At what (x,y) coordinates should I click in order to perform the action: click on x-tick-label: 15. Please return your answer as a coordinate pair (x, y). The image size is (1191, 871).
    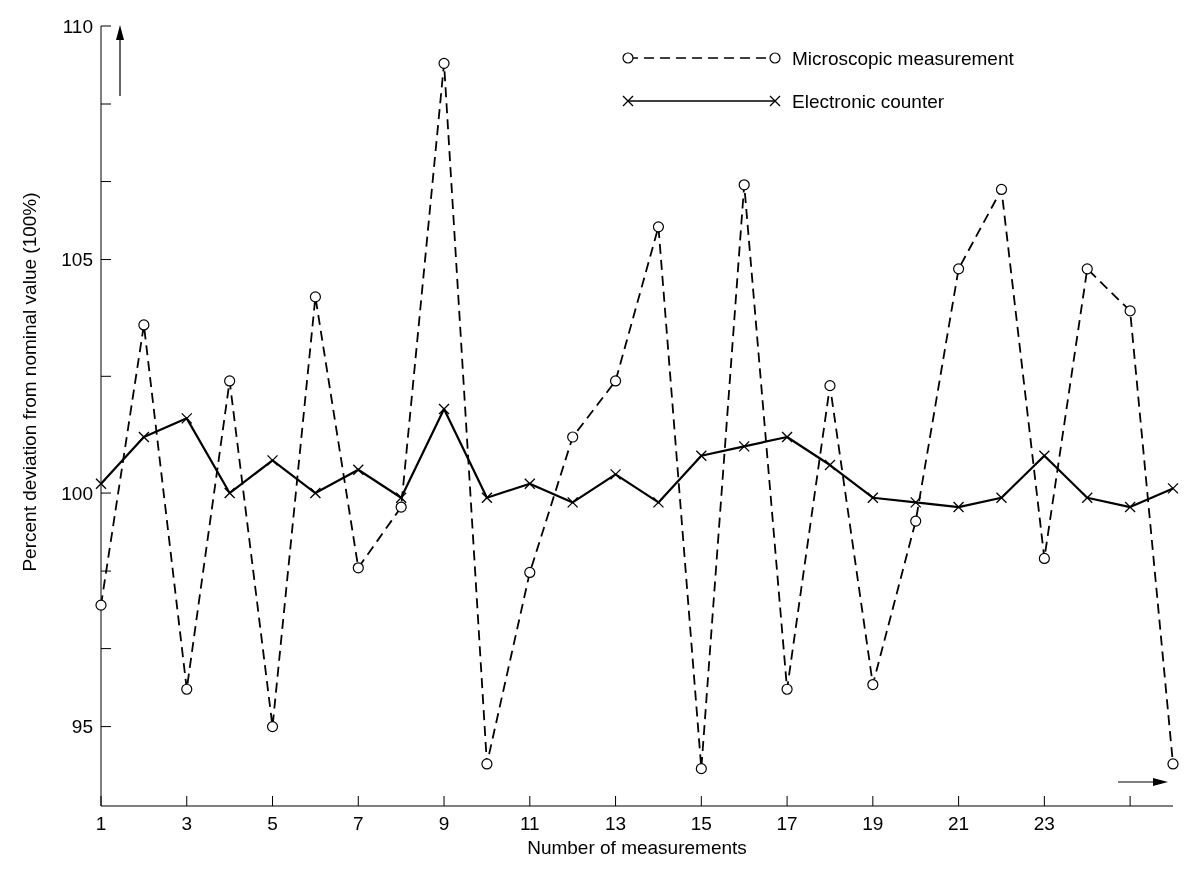
    Looking at the image, I should click on (701, 823).